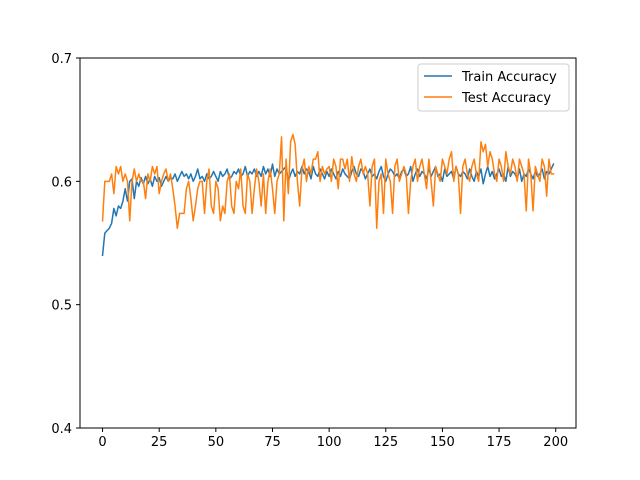 This screenshot has height=480, width=640. What do you see at coordinates (499, 442) in the screenshot?
I see `x-tick-label: 175` at bounding box center [499, 442].